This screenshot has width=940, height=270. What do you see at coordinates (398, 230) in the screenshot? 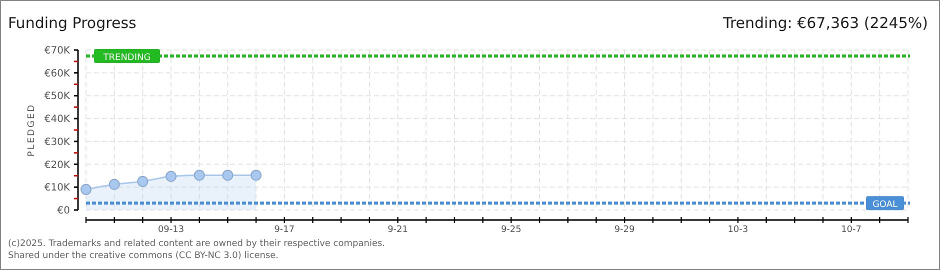
I see `x-tick-label: 9-21` at bounding box center [398, 230].